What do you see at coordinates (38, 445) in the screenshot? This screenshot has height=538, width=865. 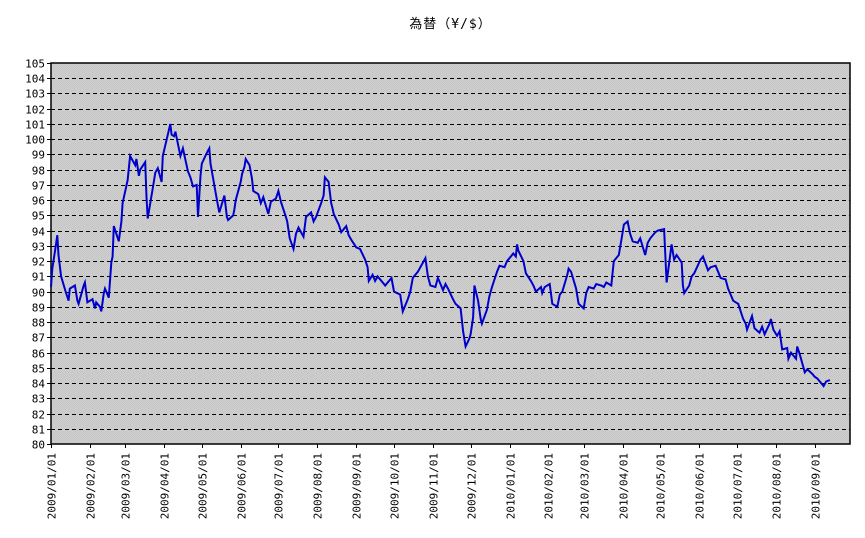 I see `y-axis-tick-label: 80` at bounding box center [38, 445].